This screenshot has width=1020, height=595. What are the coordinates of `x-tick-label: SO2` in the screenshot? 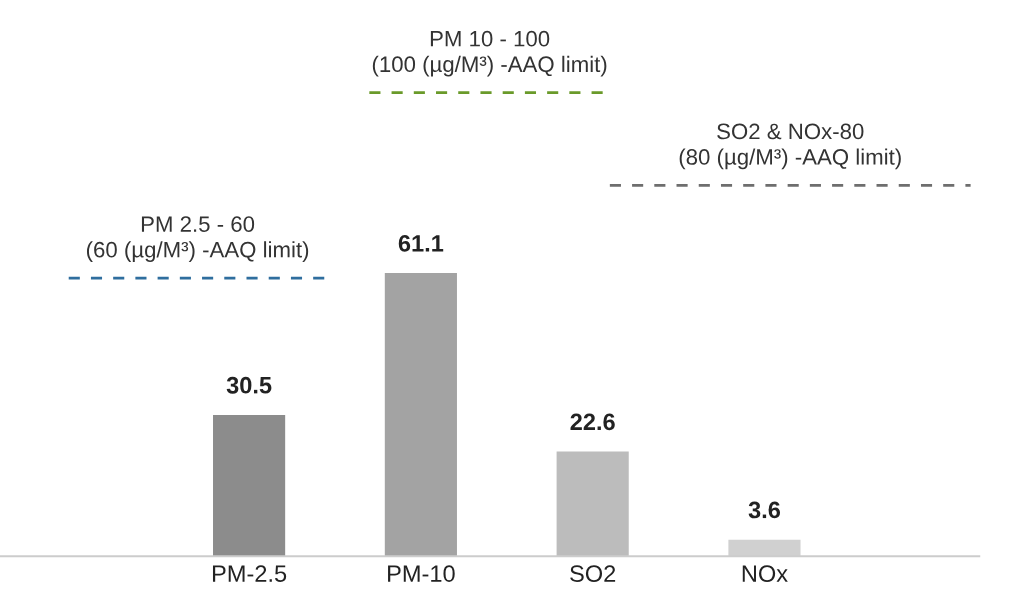 It's located at (593, 573).